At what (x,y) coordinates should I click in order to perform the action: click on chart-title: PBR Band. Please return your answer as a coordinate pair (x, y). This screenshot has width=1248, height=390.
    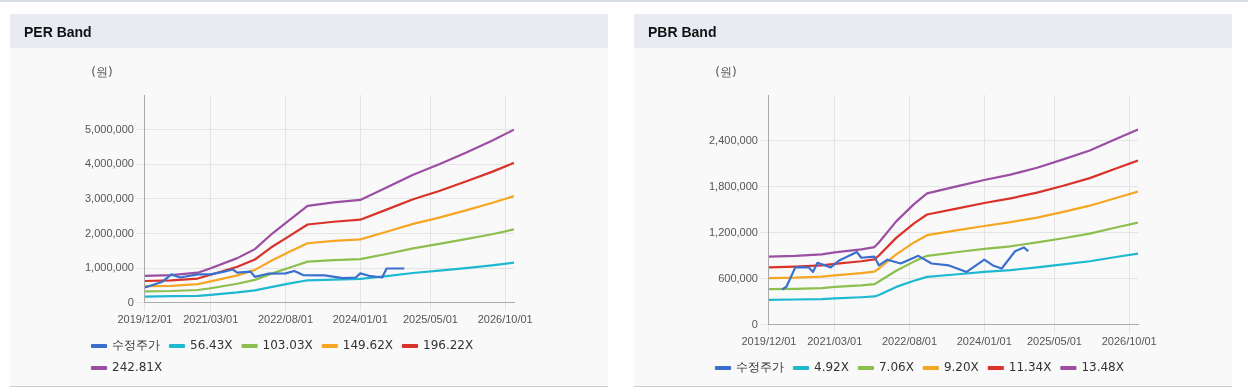
    Looking at the image, I should click on (933, 31).